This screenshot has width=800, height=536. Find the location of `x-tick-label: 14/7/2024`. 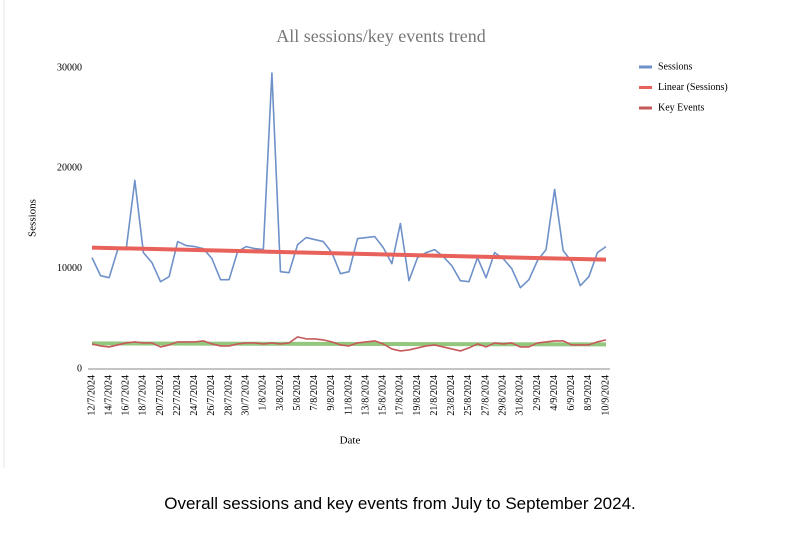

x-tick-label: 14/7/2024 is located at coordinates (108, 395).